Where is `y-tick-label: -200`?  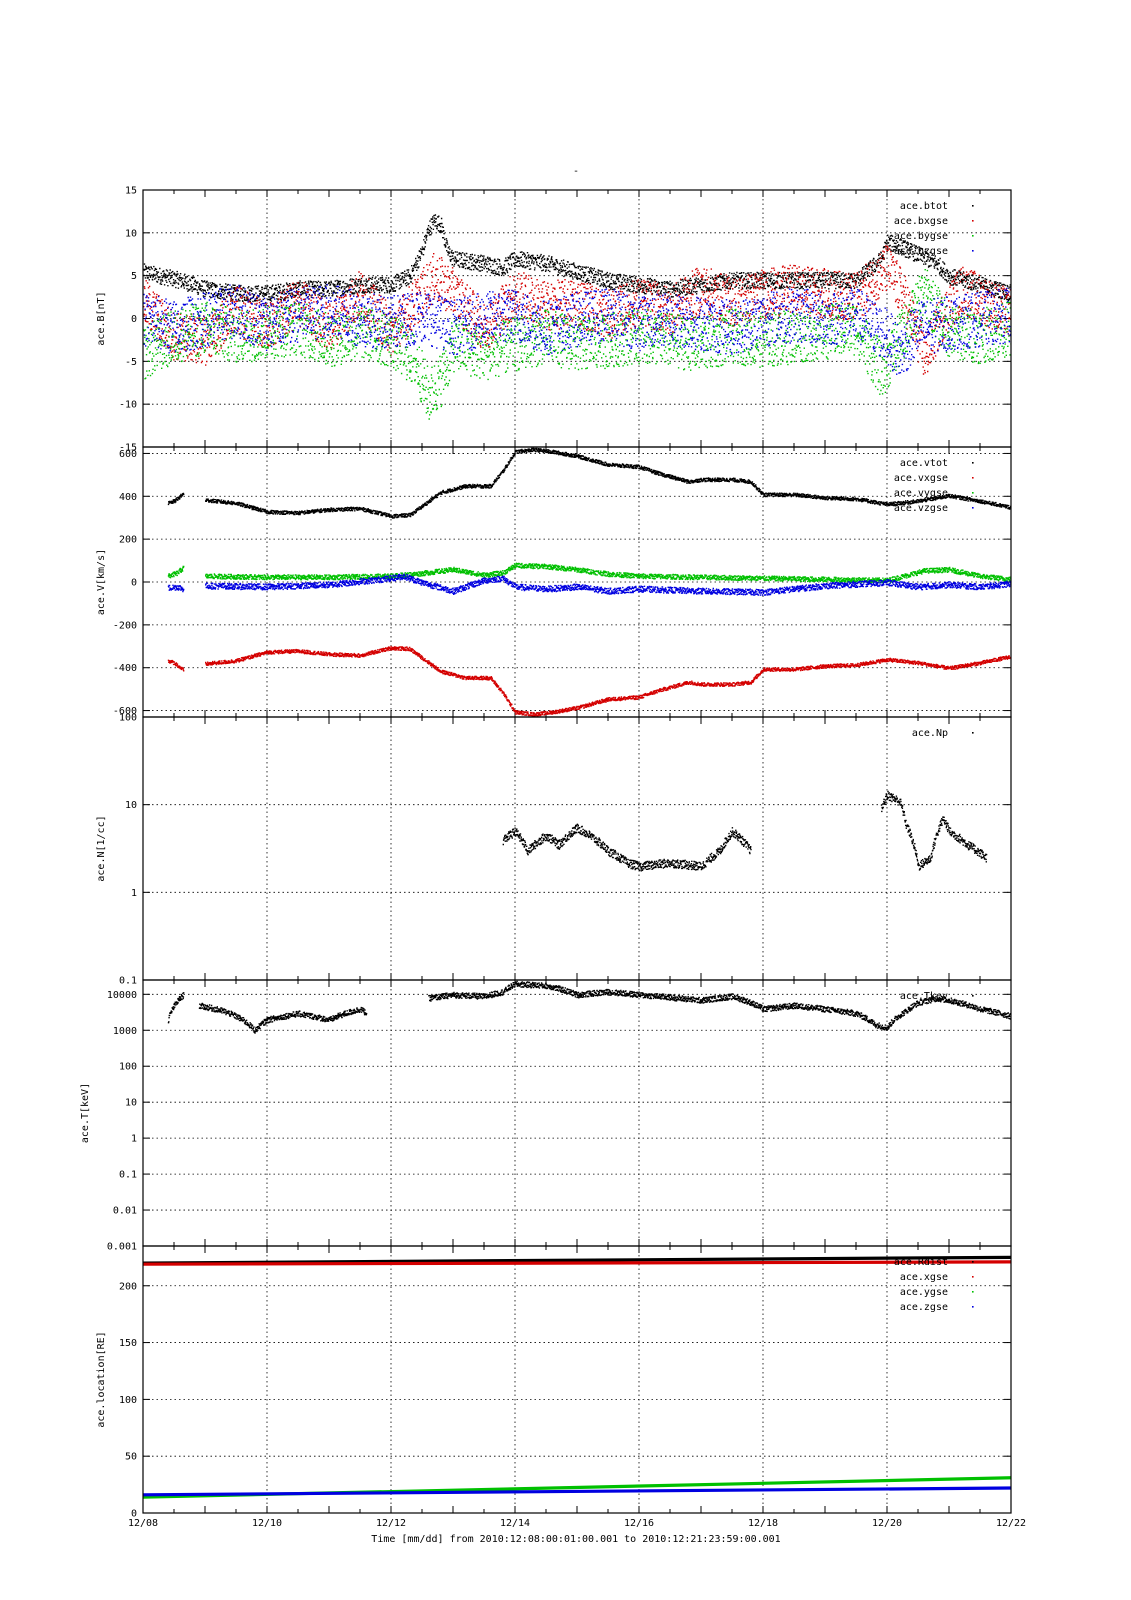 y-tick-label: -200 is located at coordinates (125, 625).